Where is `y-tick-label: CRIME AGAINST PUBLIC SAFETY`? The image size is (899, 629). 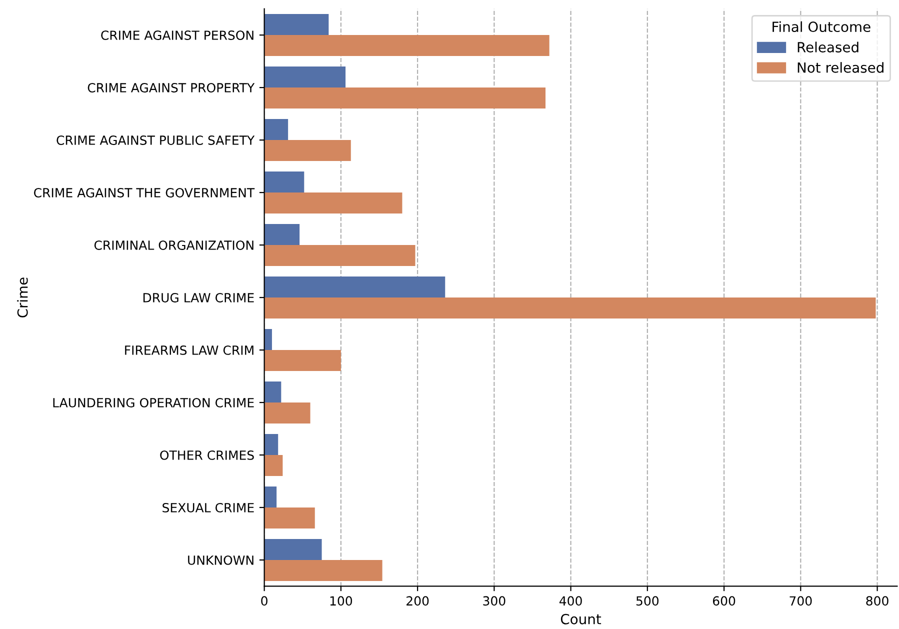
y-tick-label: CRIME AGAINST PUBLIC SAFETY is located at coordinates (155, 140).